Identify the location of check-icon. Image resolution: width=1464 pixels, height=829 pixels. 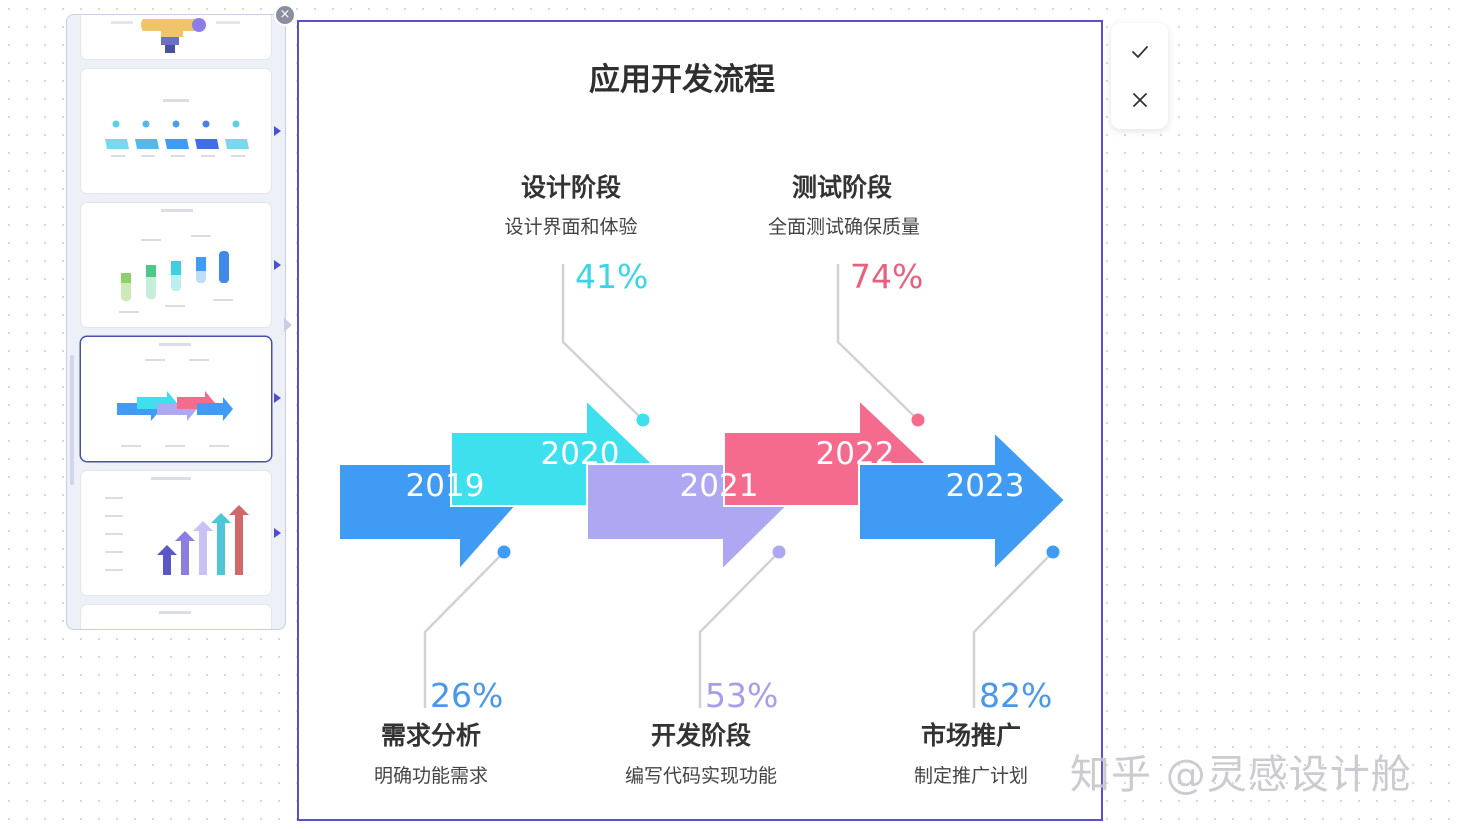
(1140, 52).